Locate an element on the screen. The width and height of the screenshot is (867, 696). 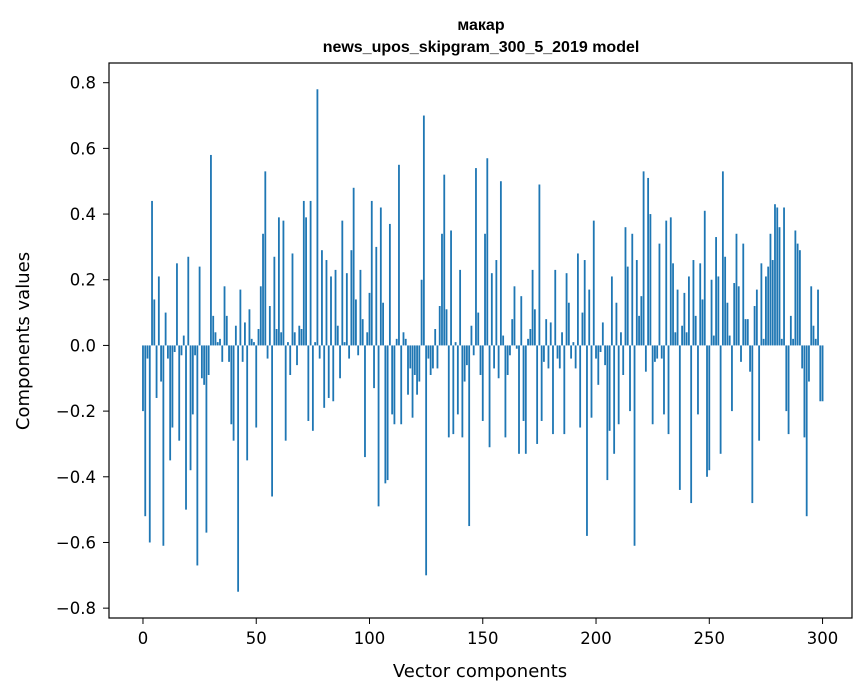
x-tick-label: 50 is located at coordinates (256, 638).